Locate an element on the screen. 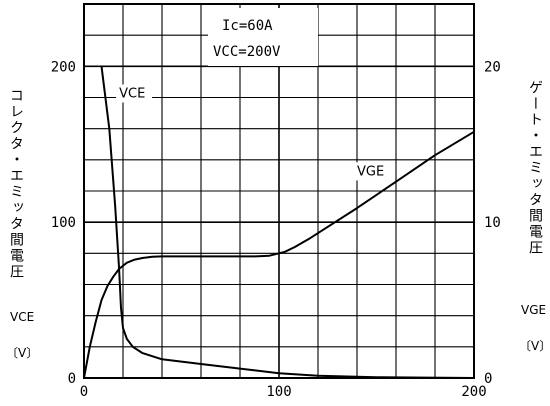  left-axis-symbol: VCE is located at coordinates (22, 317).